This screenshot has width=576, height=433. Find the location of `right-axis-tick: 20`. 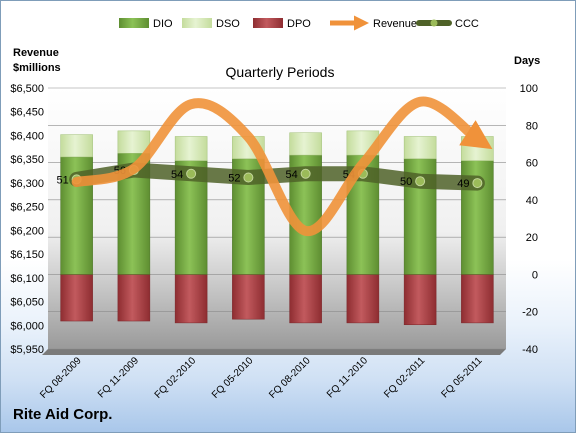

right-axis-tick: 20 is located at coordinates (532, 238).